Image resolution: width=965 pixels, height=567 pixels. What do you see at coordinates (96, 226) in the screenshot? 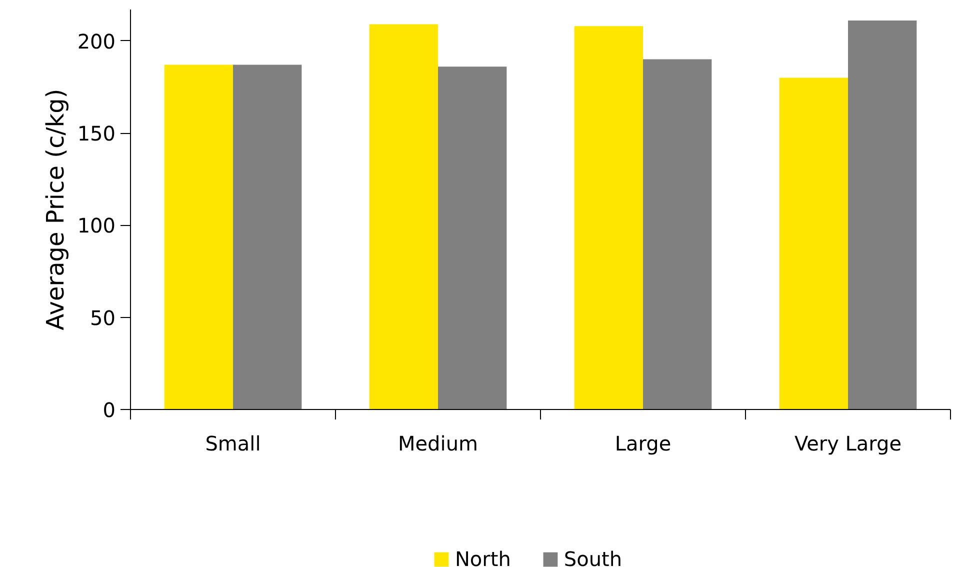
I see `y-tick-label: 100` at bounding box center [96, 226].